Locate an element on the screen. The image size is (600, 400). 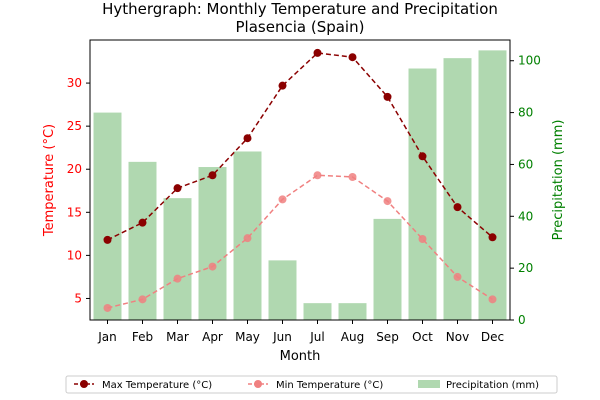
x-tick-label: Dec is located at coordinates (492, 337).